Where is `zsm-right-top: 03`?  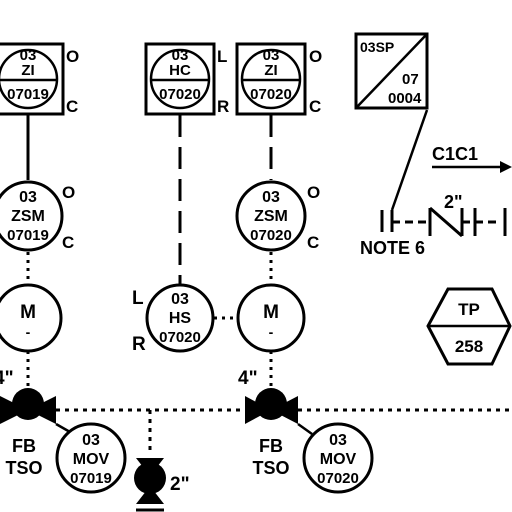 zsm-right-top: 03 is located at coordinates (271, 197).